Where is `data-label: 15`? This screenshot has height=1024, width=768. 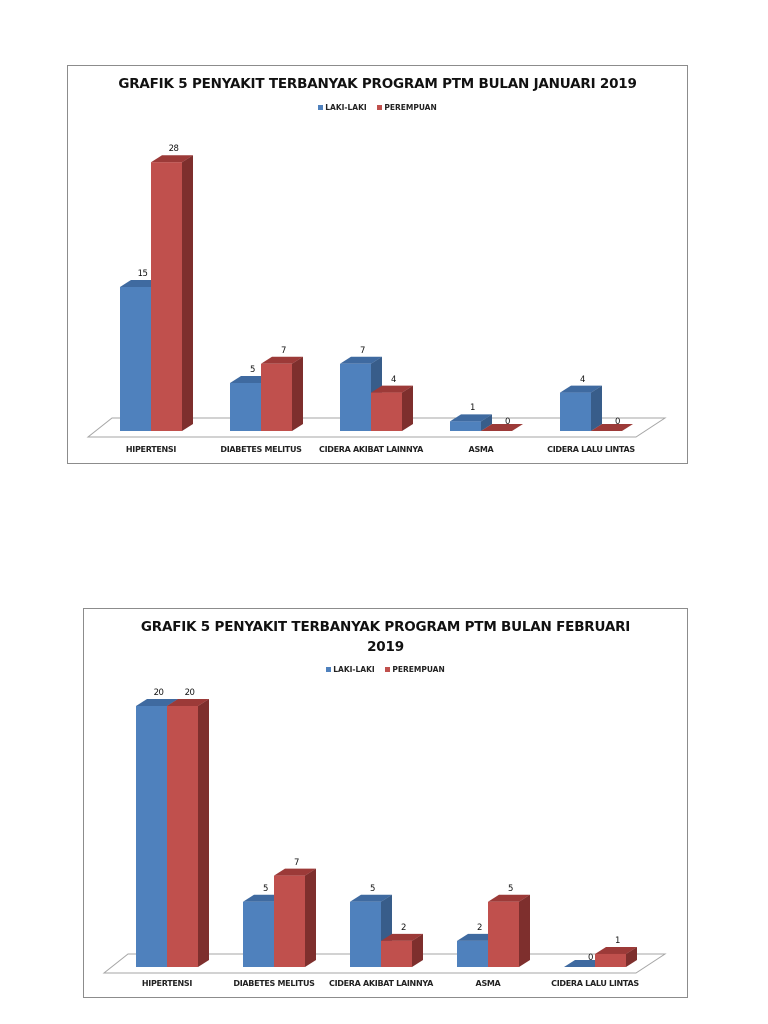 data-label: 15 is located at coordinates (142, 274).